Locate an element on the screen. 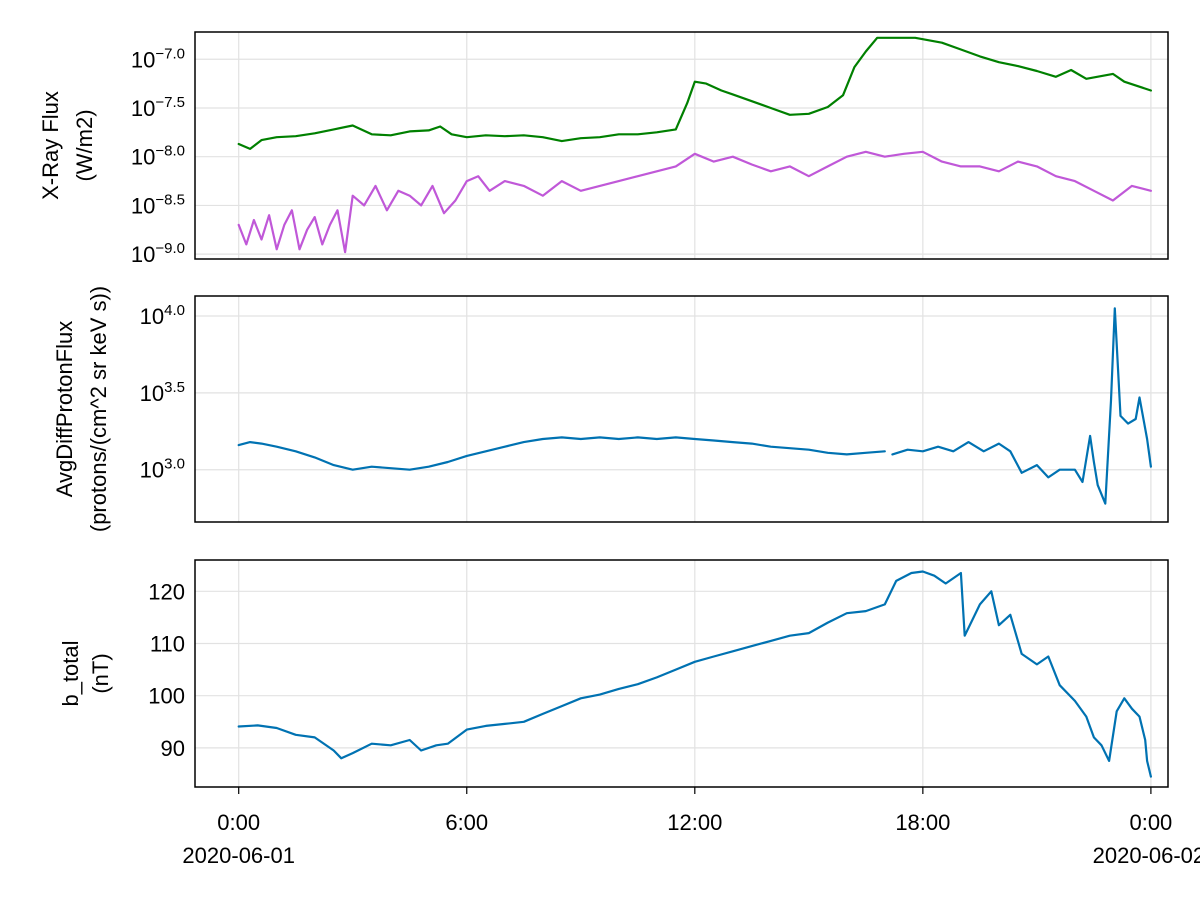 The image size is (1200, 900). btotal-y-tick-label: 110 is located at coordinates (167, 643).